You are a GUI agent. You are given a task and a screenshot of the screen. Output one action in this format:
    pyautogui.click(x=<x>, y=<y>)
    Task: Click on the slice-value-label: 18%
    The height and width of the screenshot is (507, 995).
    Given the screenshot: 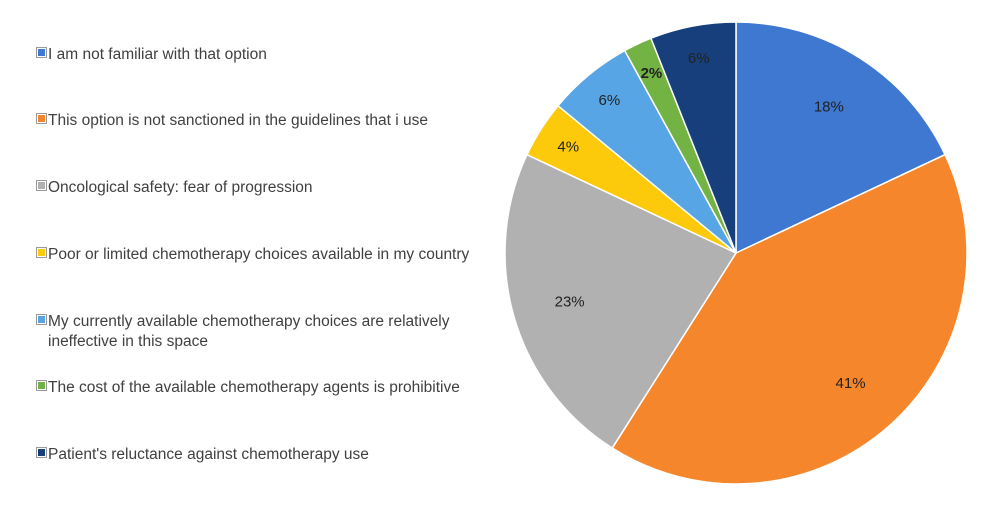 What is the action you would take?
    pyautogui.click(x=829, y=107)
    